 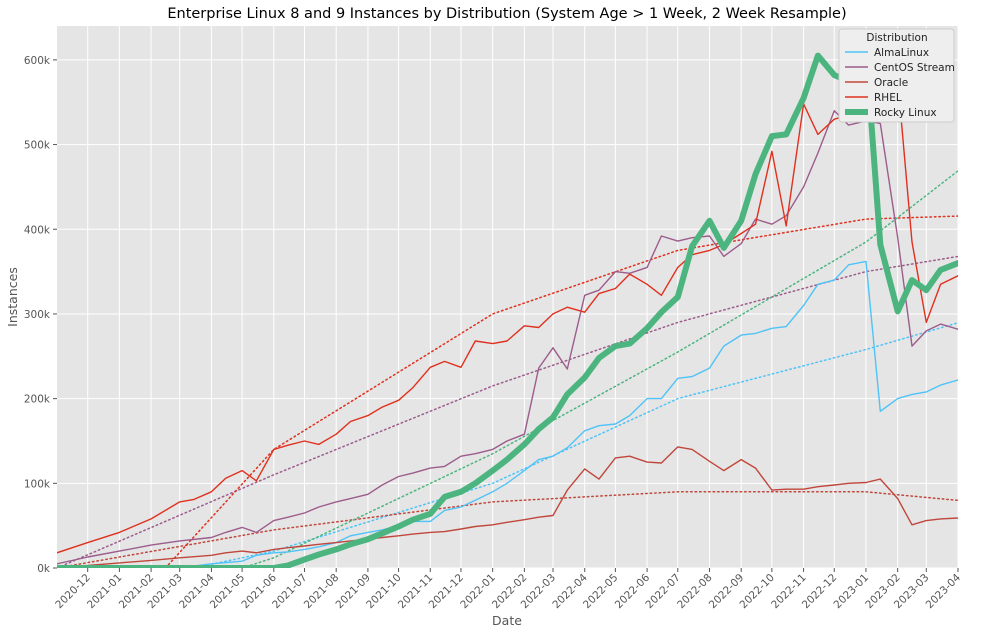 I want to click on legend-label-oracle: Oracle, so click(x=891, y=83).